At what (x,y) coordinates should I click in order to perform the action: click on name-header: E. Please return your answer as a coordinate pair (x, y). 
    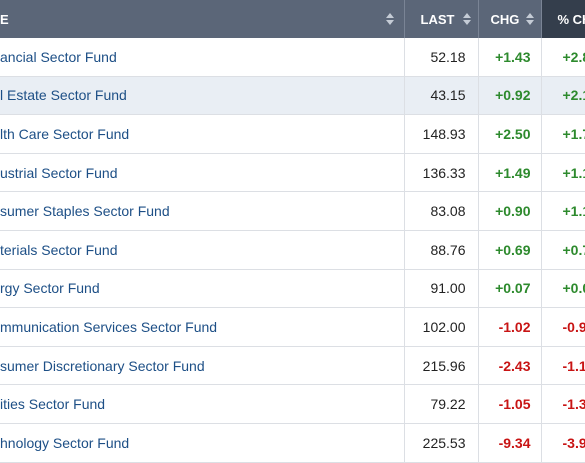
    Looking at the image, I should click on (202, 19).